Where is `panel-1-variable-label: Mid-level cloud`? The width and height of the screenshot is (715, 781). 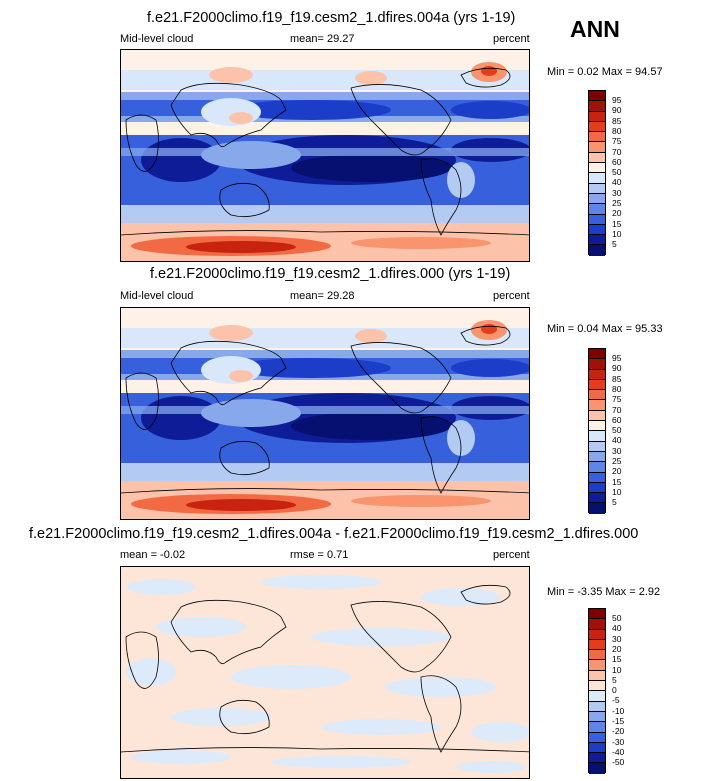 panel-1-variable-label: Mid-level cloud is located at coordinates (157, 39).